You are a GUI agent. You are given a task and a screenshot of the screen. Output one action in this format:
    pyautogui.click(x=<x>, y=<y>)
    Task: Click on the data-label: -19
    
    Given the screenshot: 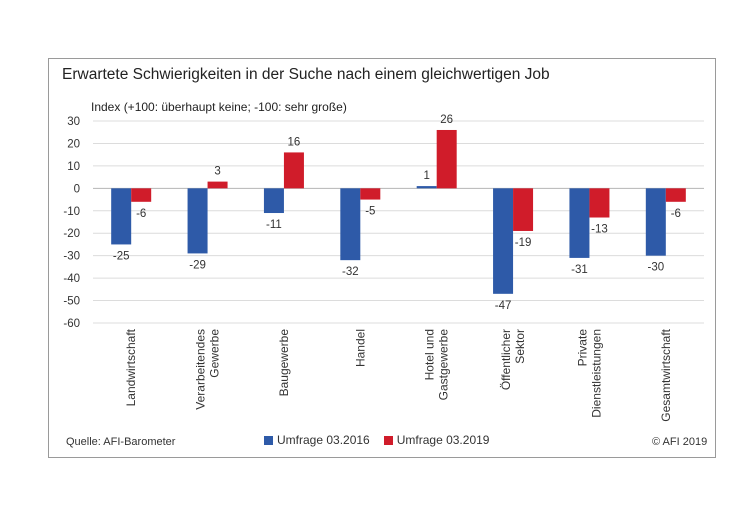 What is the action you would take?
    pyautogui.click(x=523, y=243)
    